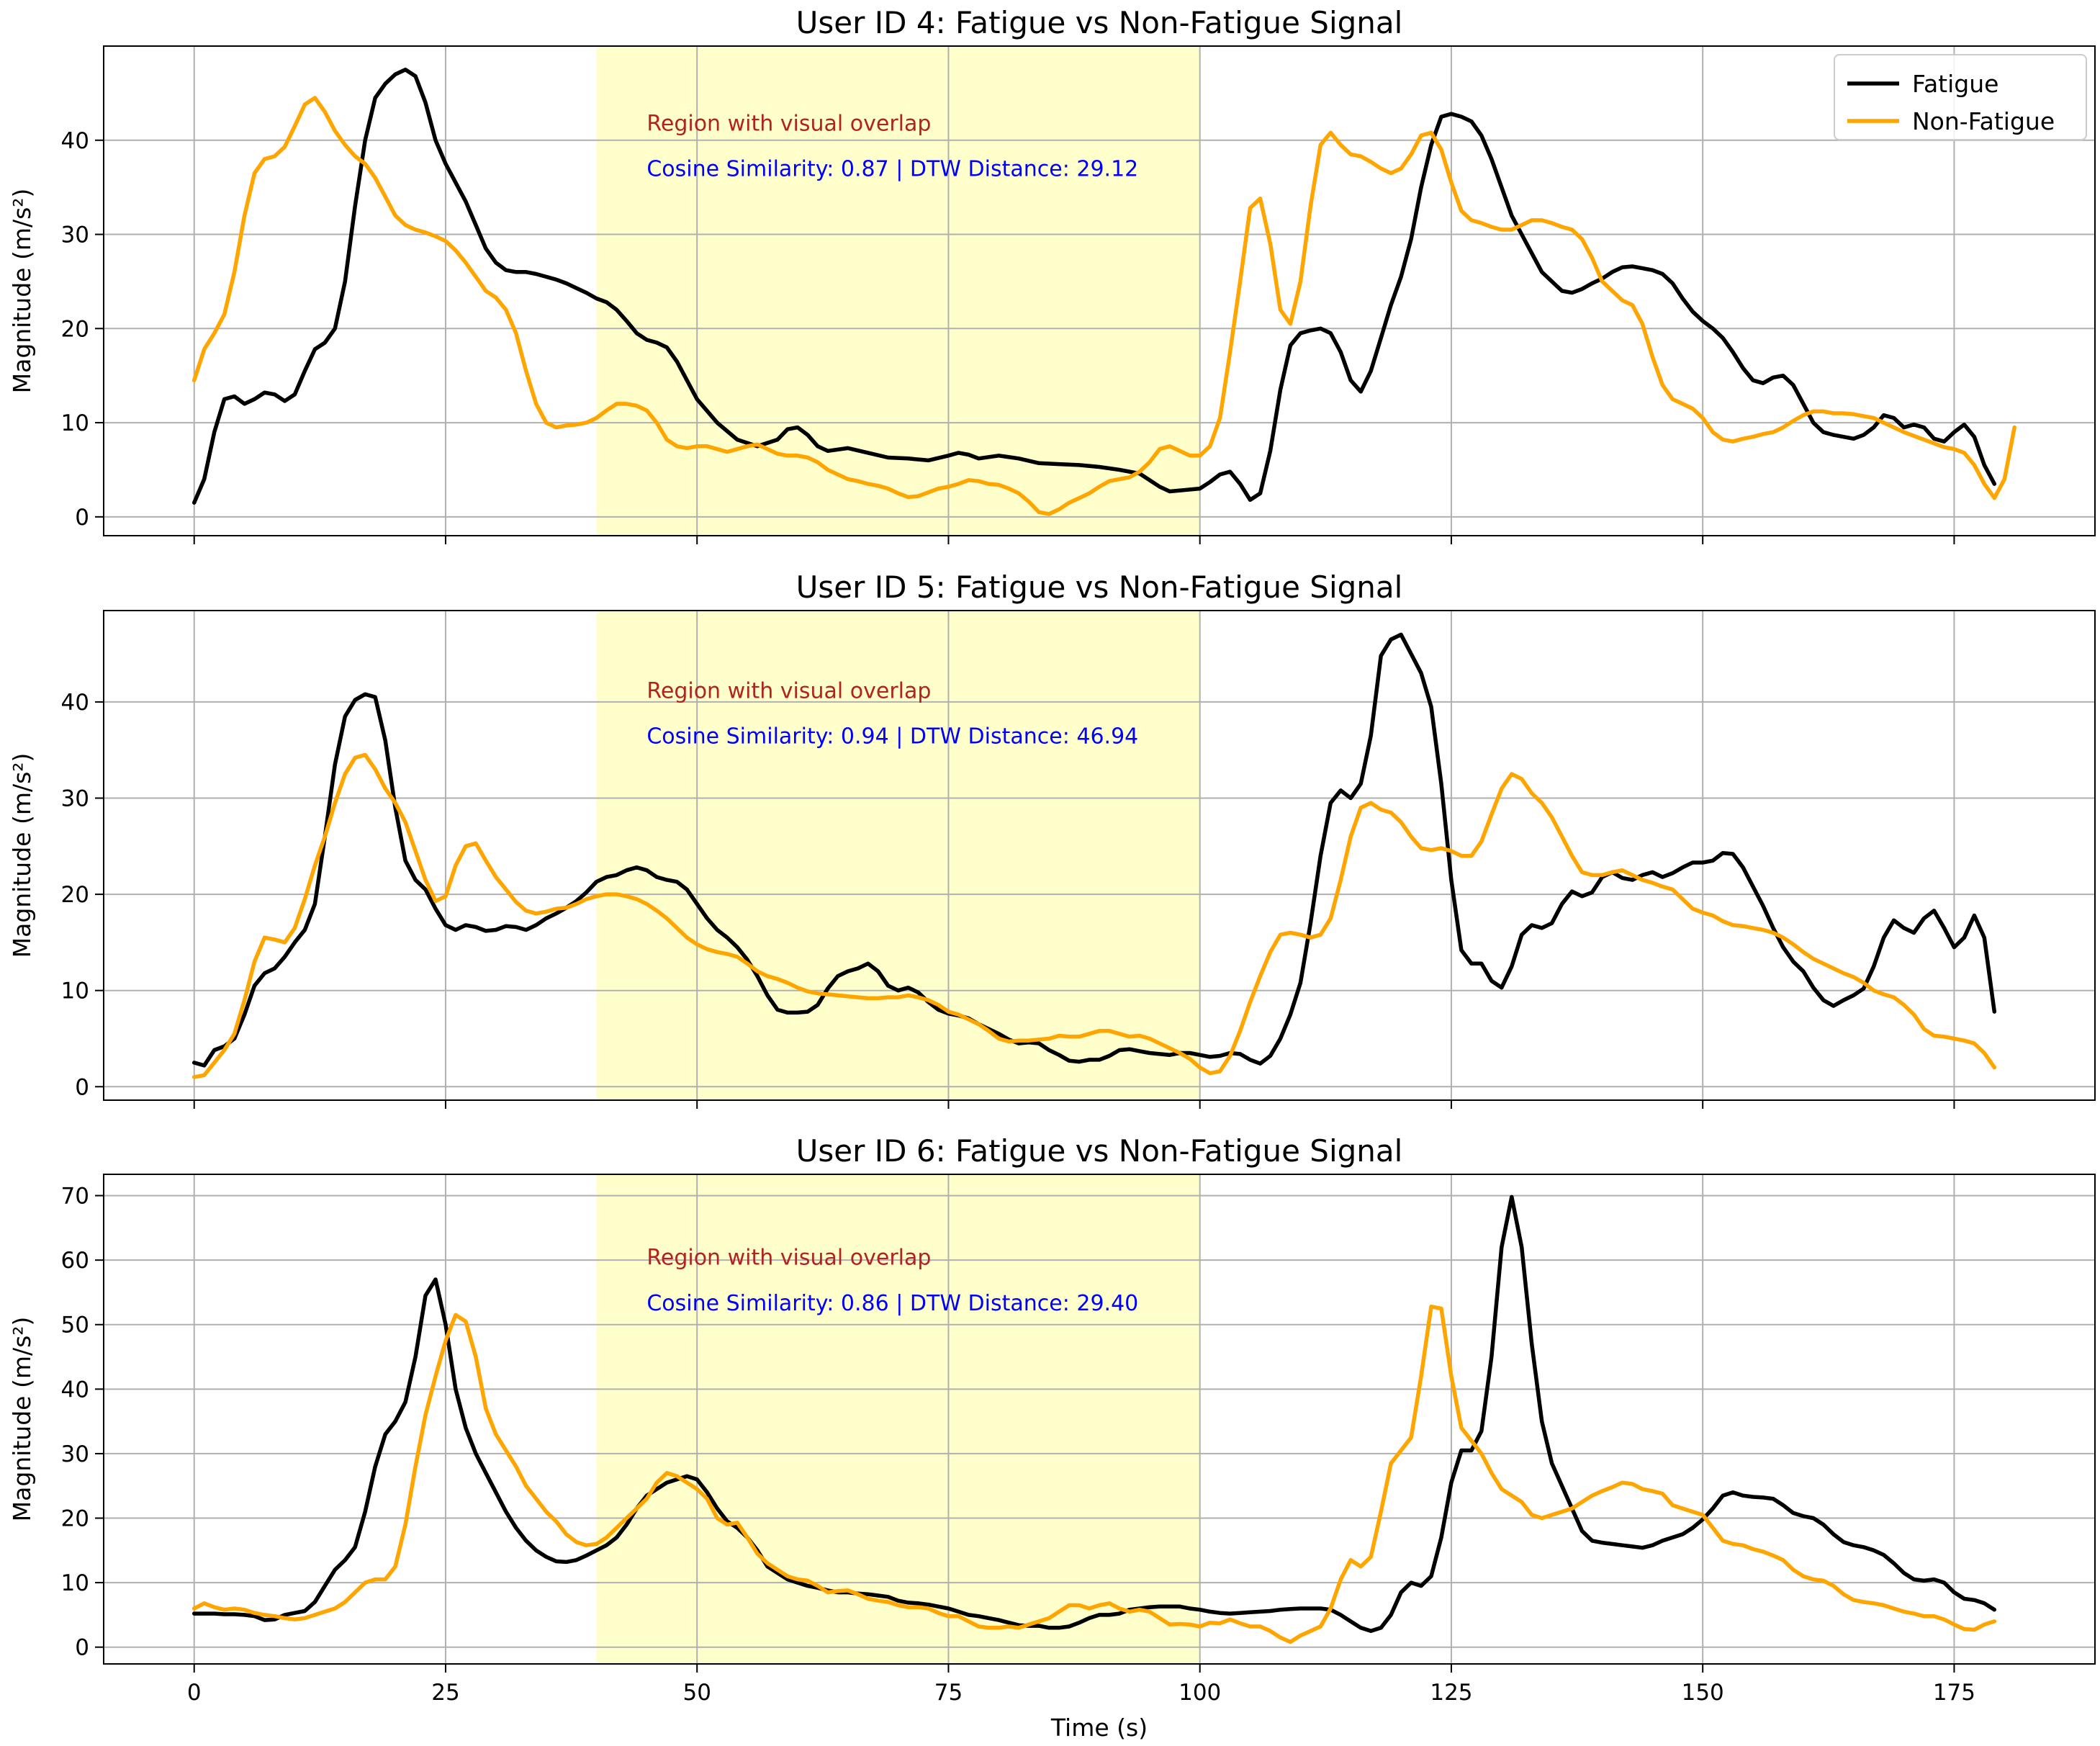 Image resolution: width=2100 pixels, height=1746 pixels. I want to click on legend-label: Non-Fatigue, so click(1983, 121).